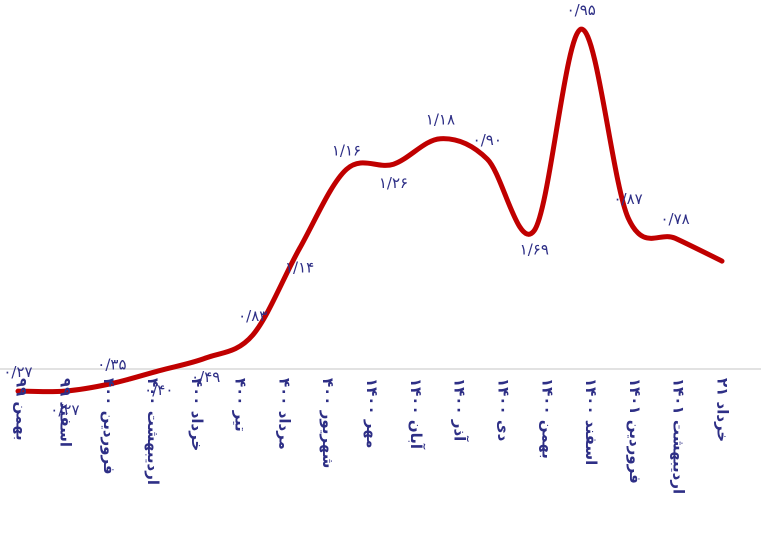  What do you see at coordinates (635, 431) in the screenshot?
I see `x-tick-label: فروردین ۱۴۰۱` at bounding box center [635, 431].